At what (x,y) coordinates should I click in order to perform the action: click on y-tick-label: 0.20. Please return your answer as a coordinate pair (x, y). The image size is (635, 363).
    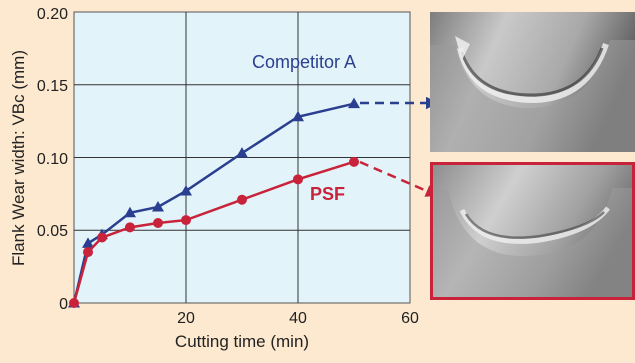
    Looking at the image, I should click on (52, 14).